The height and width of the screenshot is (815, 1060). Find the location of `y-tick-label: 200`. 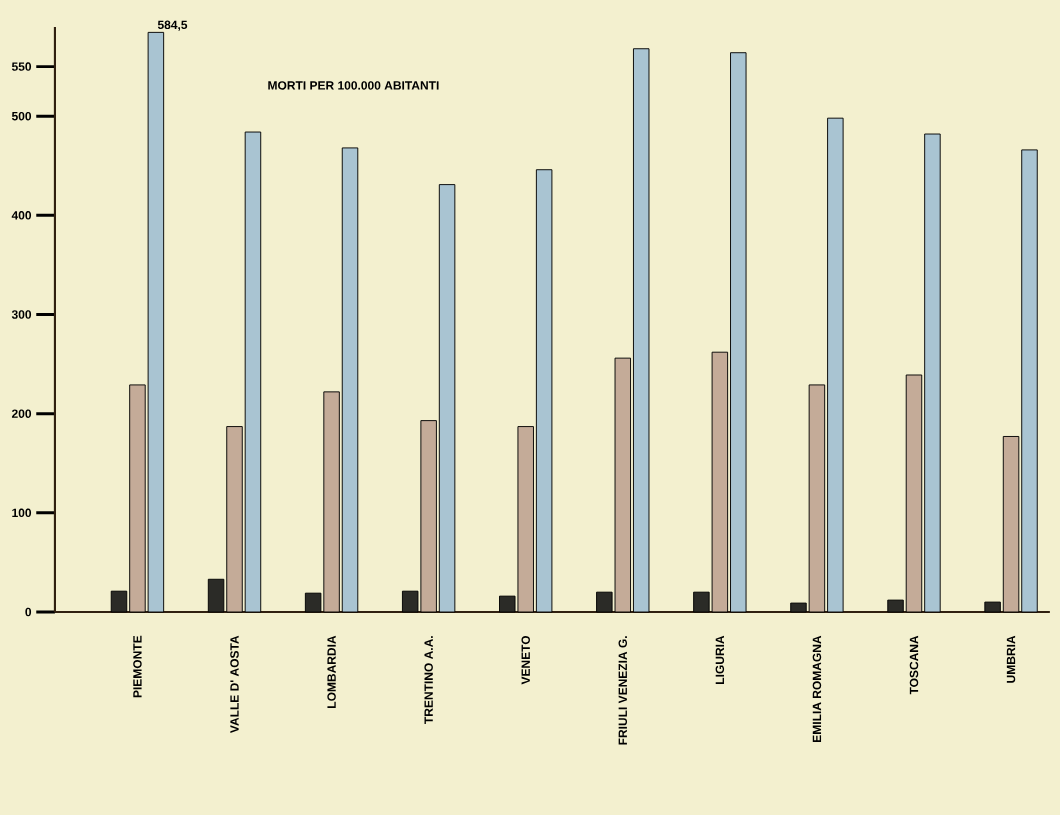

y-tick-label: 200 is located at coordinates (21, 413).